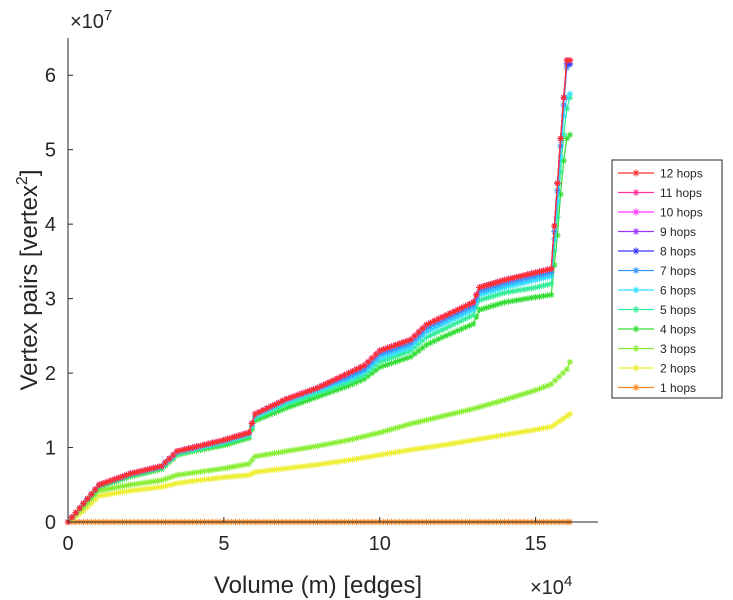  Describe the element at coordinates (678, 232) in the screenshot. I see `legend-label: 9 hops` at that location.